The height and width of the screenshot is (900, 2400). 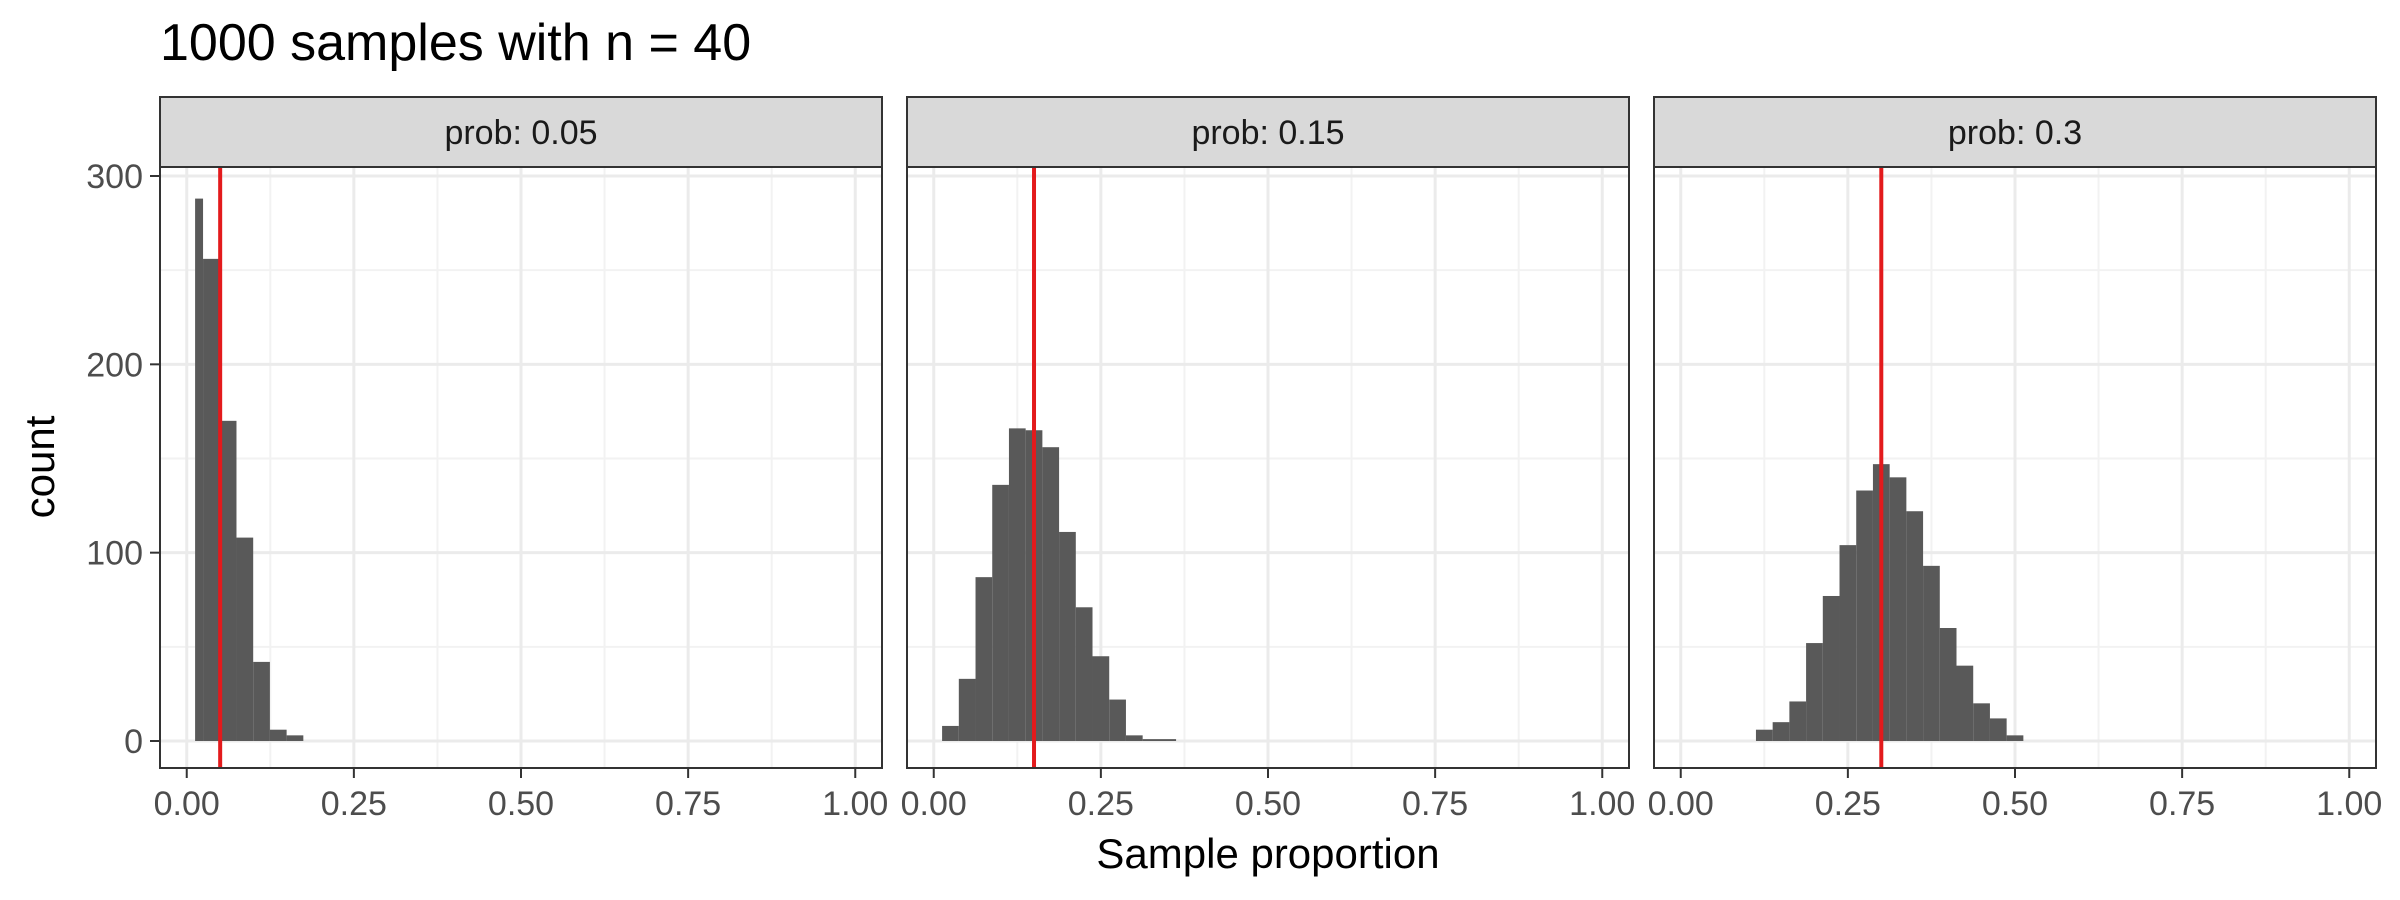 What do you see at coordinates (1267, 853) in the screenshot?
I see `x-axis-title: Sample proportion` at bounding box center [1267, 853].